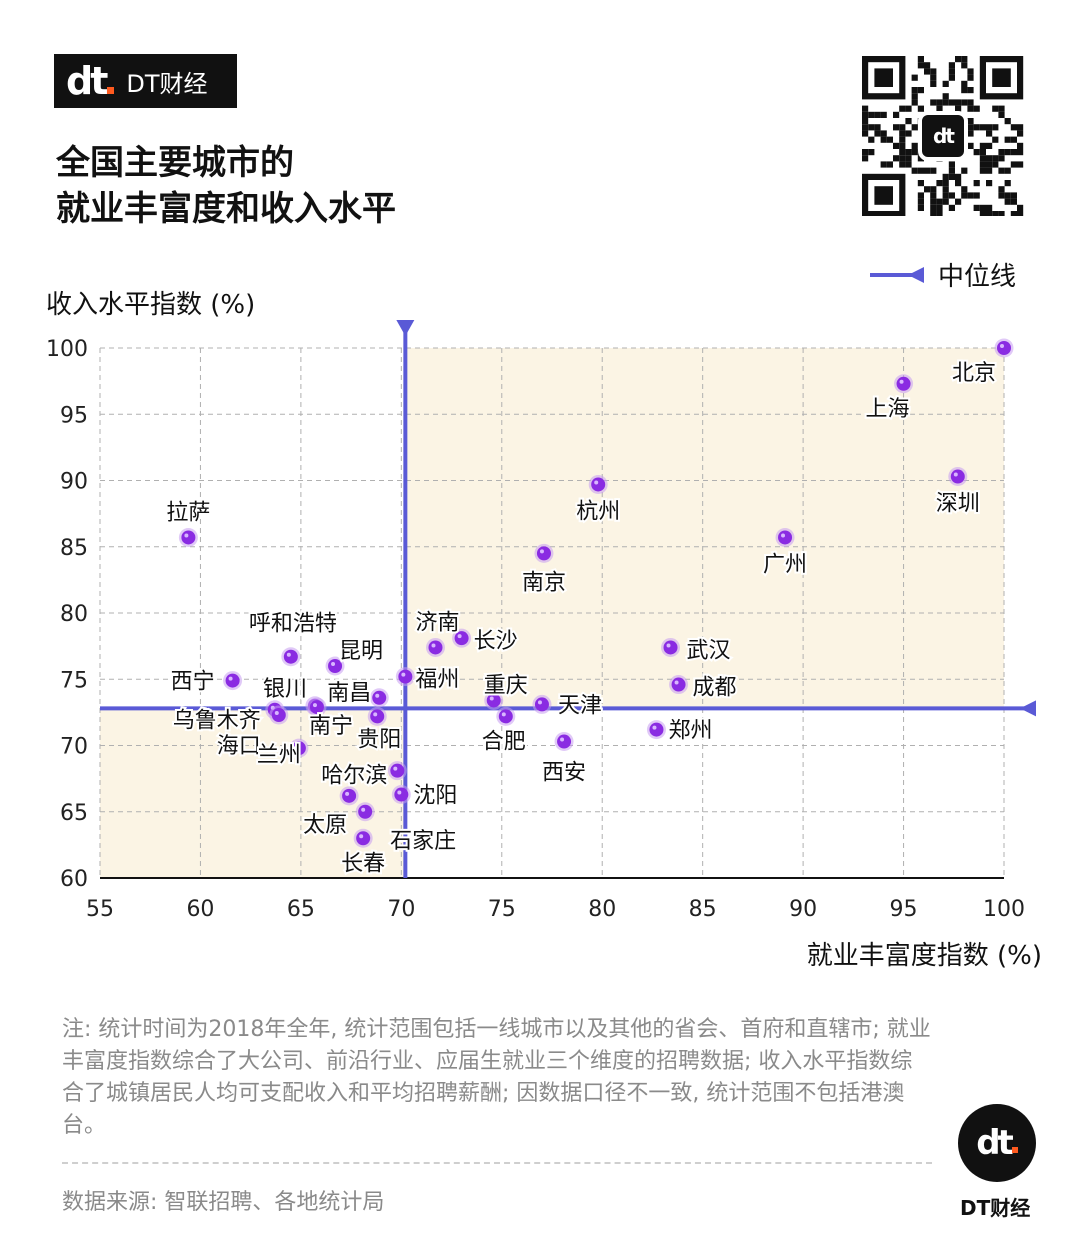 Image resolution: width=1080 pixels, height=1238 pixels. Describe the element at coordinates (401, 909) in the screenshot. I see `x-tick-label: 70` at that location.